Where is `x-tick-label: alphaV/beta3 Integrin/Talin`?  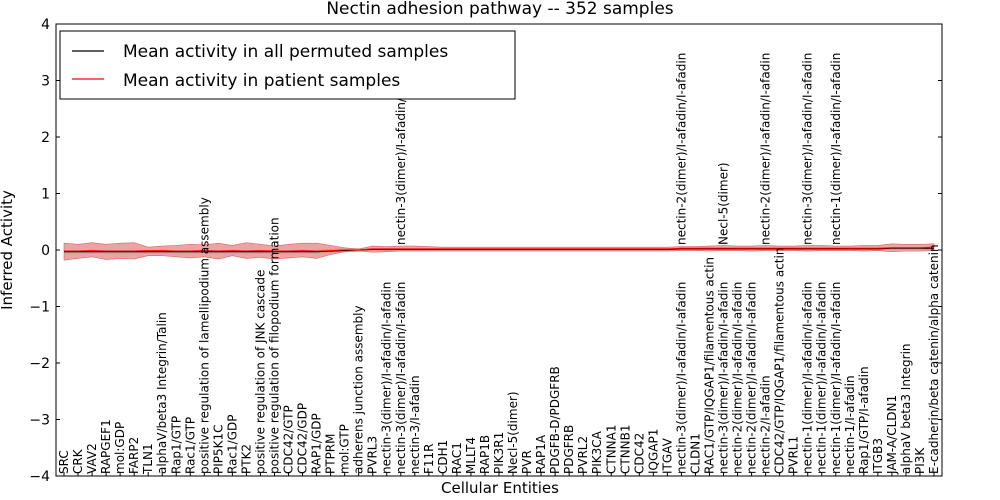 x-tick-label: alphaV/beta3 Integrin/Talin is located at coordinates (162, 393).